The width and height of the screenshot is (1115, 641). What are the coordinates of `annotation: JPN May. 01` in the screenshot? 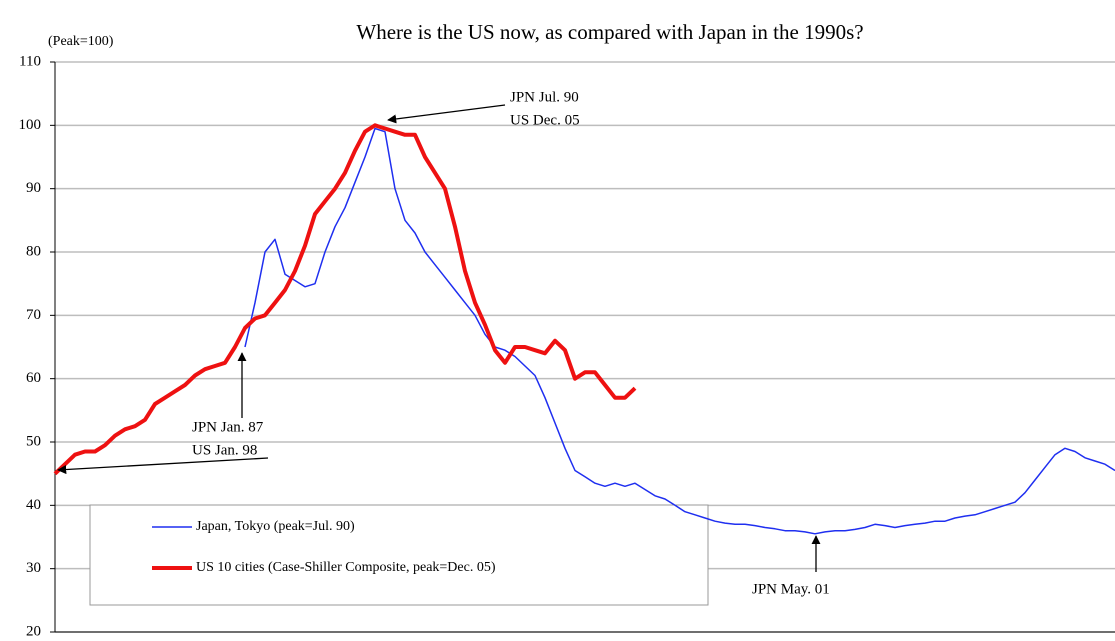 It's located at (791, 589).